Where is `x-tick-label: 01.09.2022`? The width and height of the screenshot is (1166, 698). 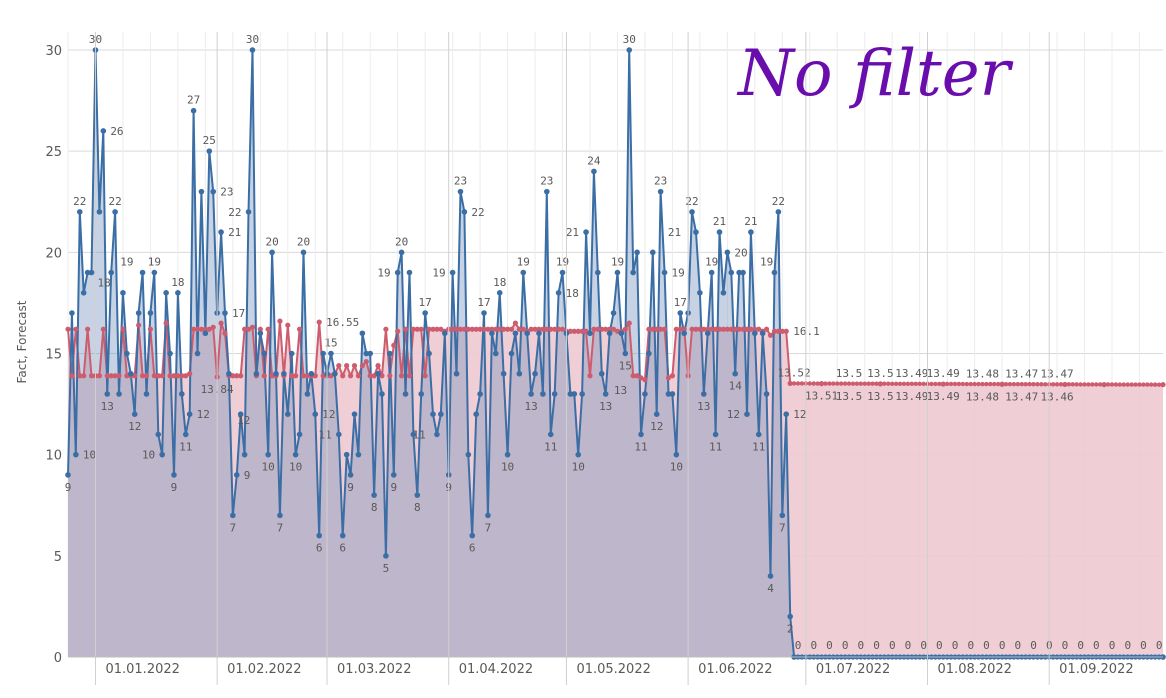 x-tick-label: 01.09.2022 is located at coordinates (1096, 669).